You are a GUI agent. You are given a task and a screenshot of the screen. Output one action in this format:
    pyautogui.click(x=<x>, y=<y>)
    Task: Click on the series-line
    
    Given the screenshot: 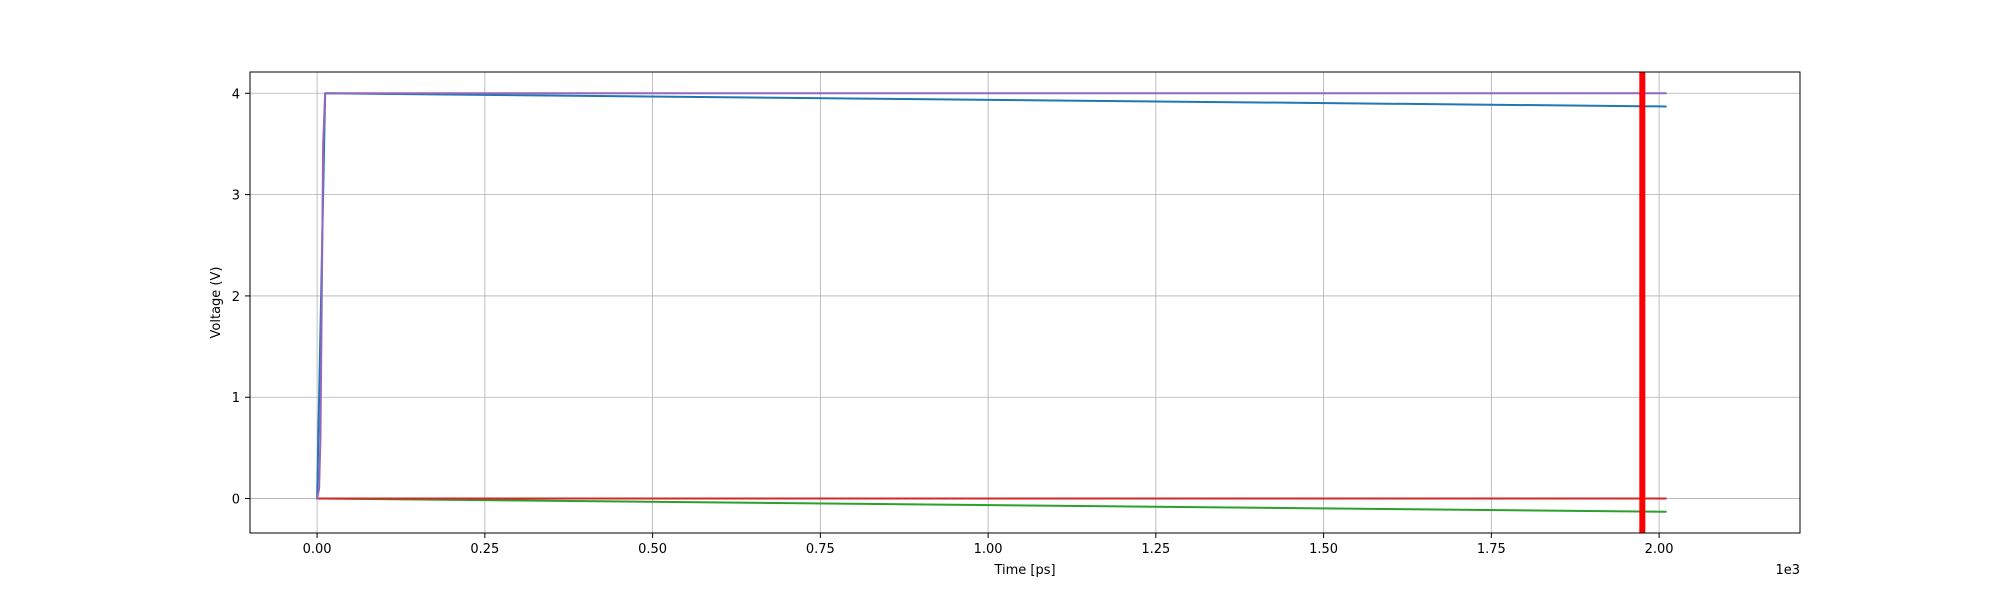 What is the action you would take?
    pyautogui.click(x=991, y=505)
    